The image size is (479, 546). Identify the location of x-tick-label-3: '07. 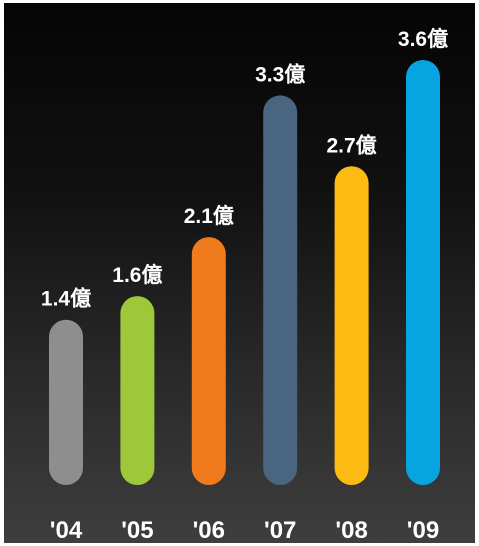
(280, 530).